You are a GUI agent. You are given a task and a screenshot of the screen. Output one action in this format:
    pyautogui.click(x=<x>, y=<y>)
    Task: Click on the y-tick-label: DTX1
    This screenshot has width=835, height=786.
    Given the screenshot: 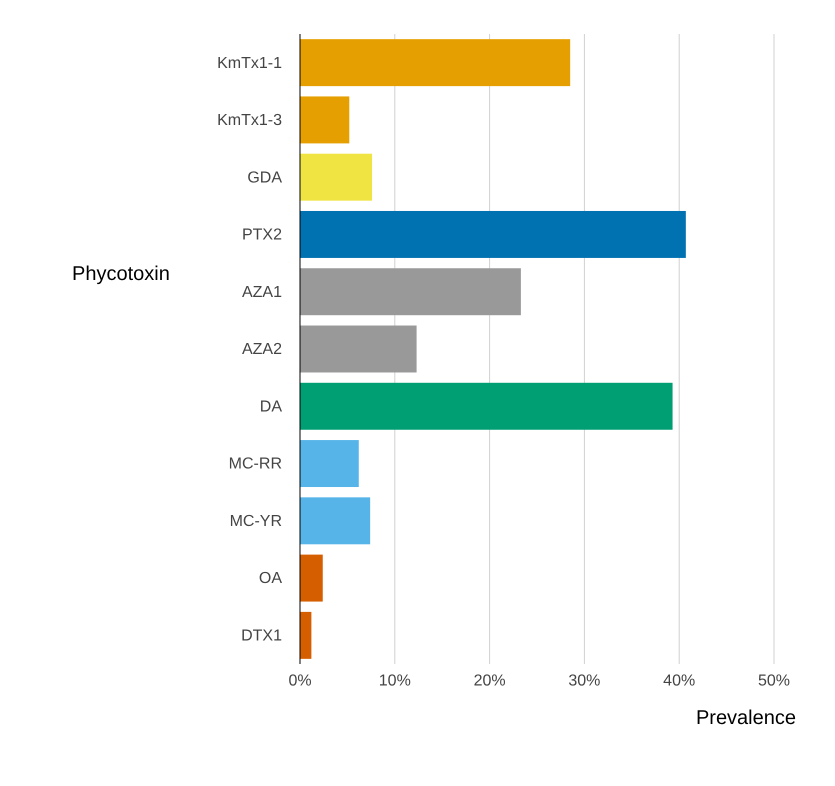 What is the action you would take?
    pyautogui.click(x=261, y=635)
    